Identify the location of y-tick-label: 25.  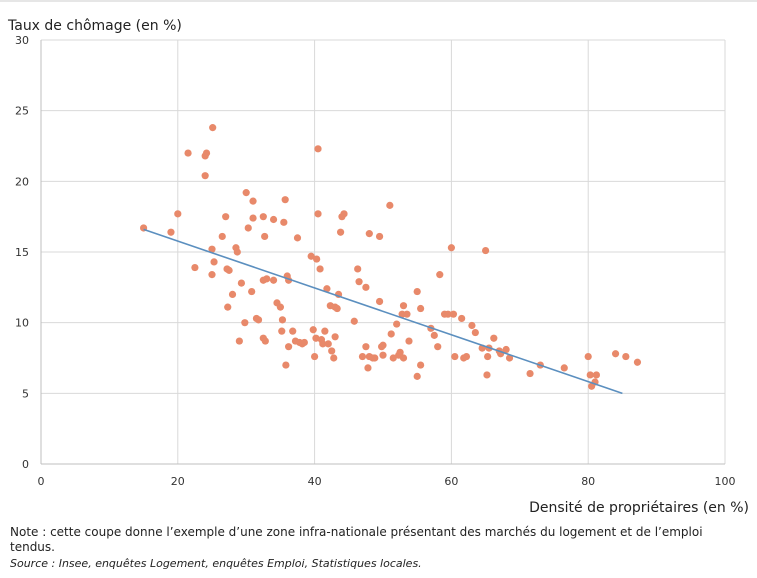
(22, 111).